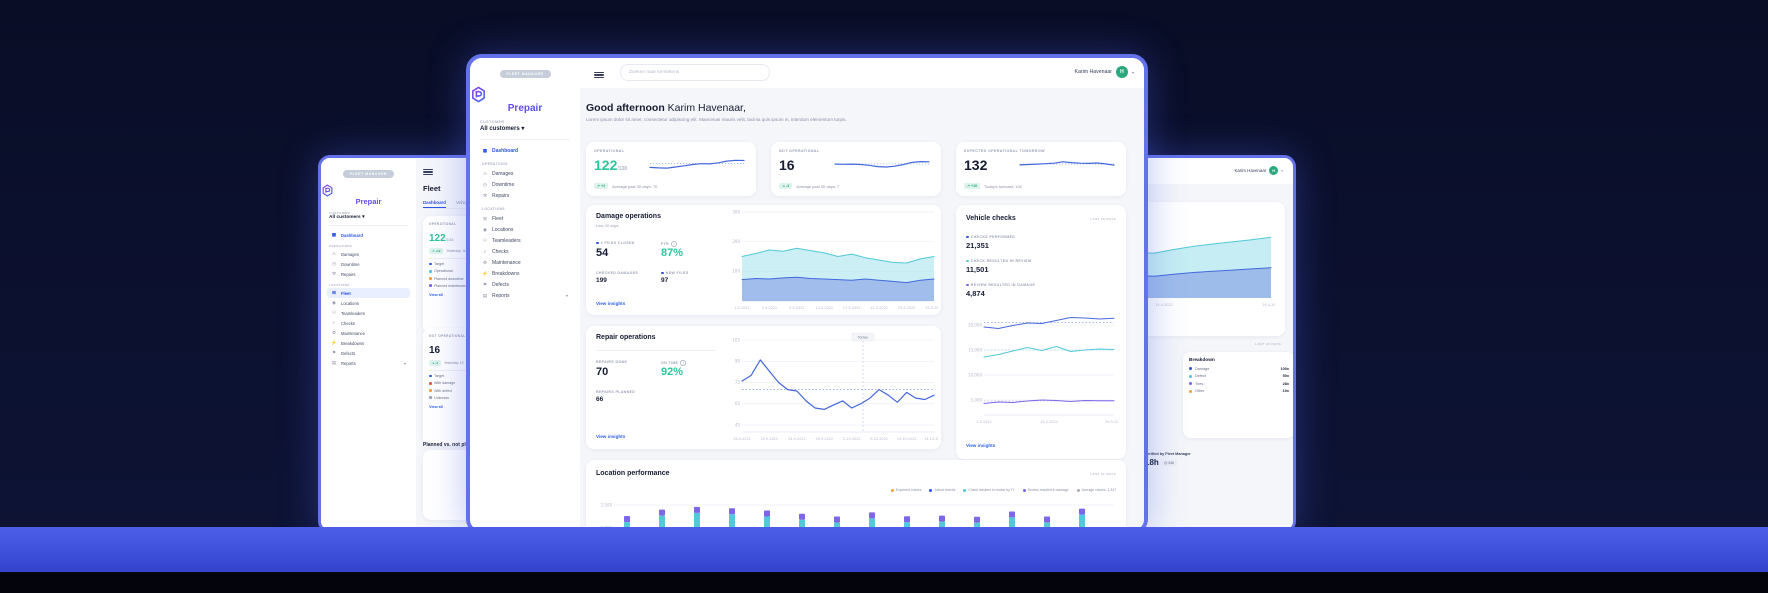 Image resolution: width=1768 pixels, height=593 pixels. I want to click on kpi-value: 16, so click(787, 165).